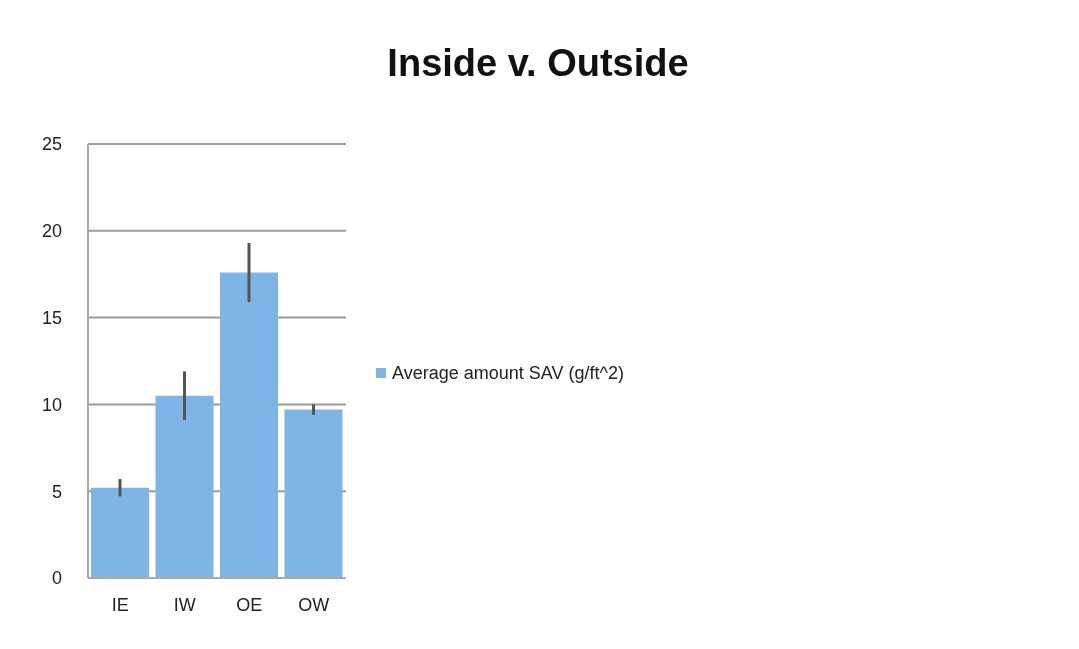 This screenshot has width=1079, height=649. I want to click on legend-label: Average amount SAV (g/ft^2), so click(508, 373).